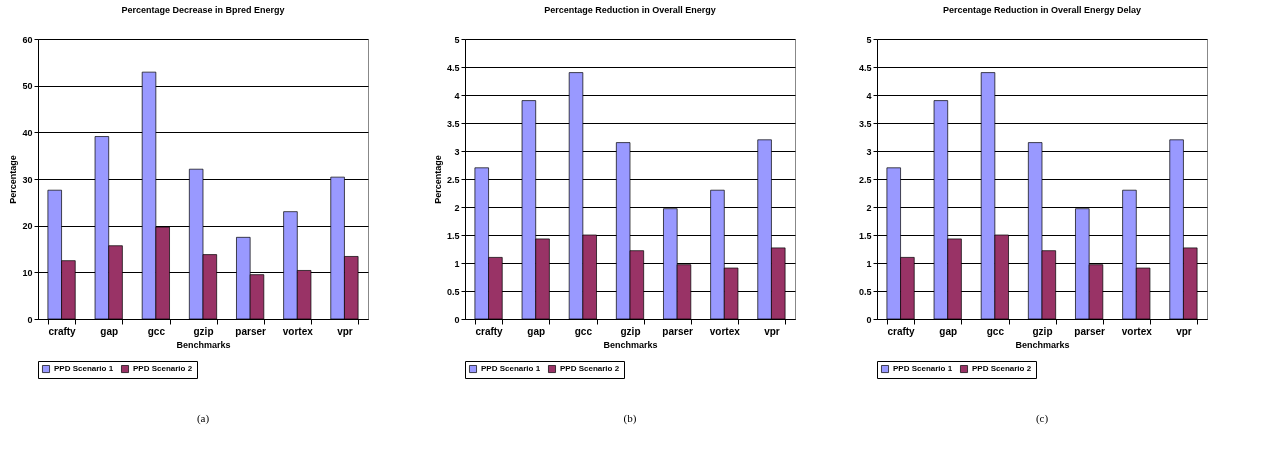 The height and width of the screenshot is (476, 1275). Describe the element at coordinates (27, 179) in the screenshot. I see `y-tick-label: 30` at that location.